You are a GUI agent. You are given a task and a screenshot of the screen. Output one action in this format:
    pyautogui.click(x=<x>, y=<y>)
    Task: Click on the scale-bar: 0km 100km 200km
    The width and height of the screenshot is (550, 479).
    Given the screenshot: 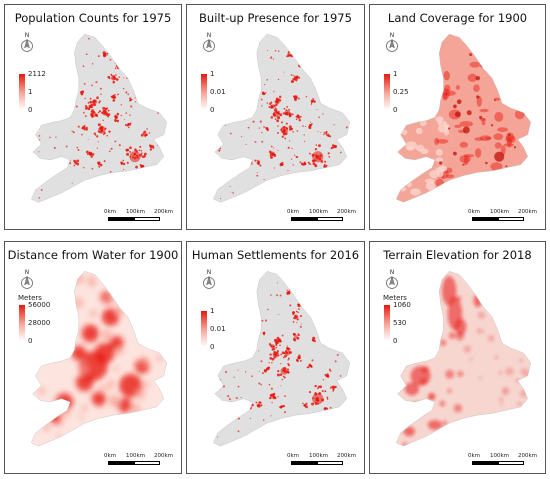 What is the action you would take?
    pyautogui.click(x=141, y=218)
    